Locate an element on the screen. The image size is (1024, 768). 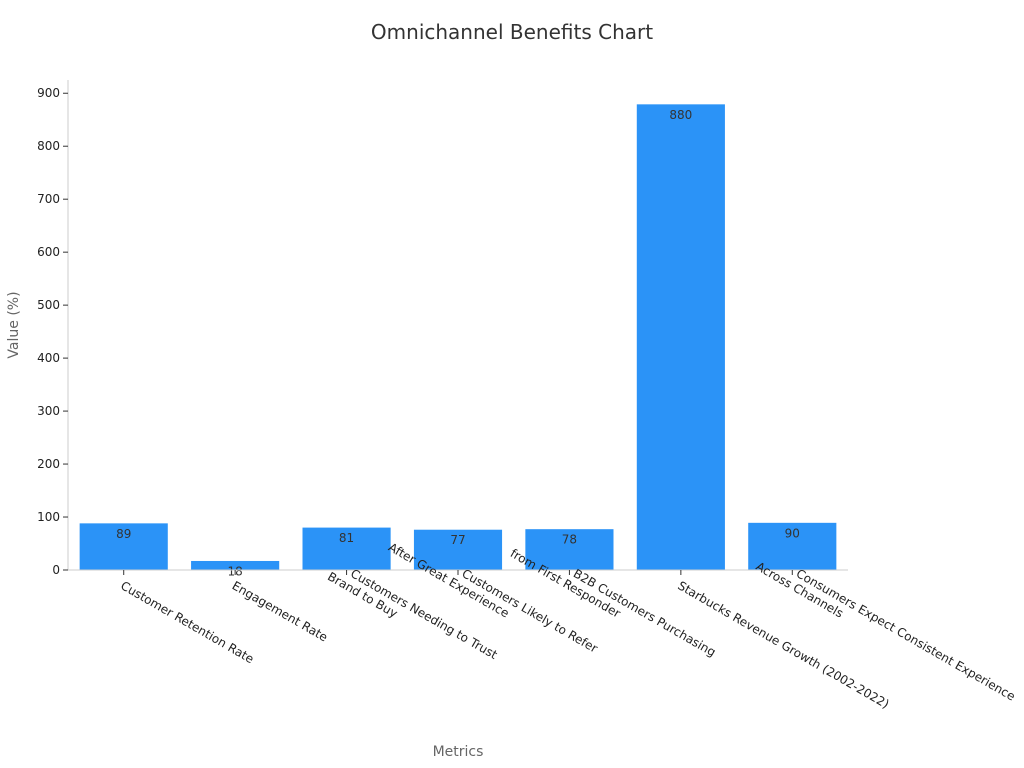
y-tick-label: 700 is located at coordinates (48, 199).